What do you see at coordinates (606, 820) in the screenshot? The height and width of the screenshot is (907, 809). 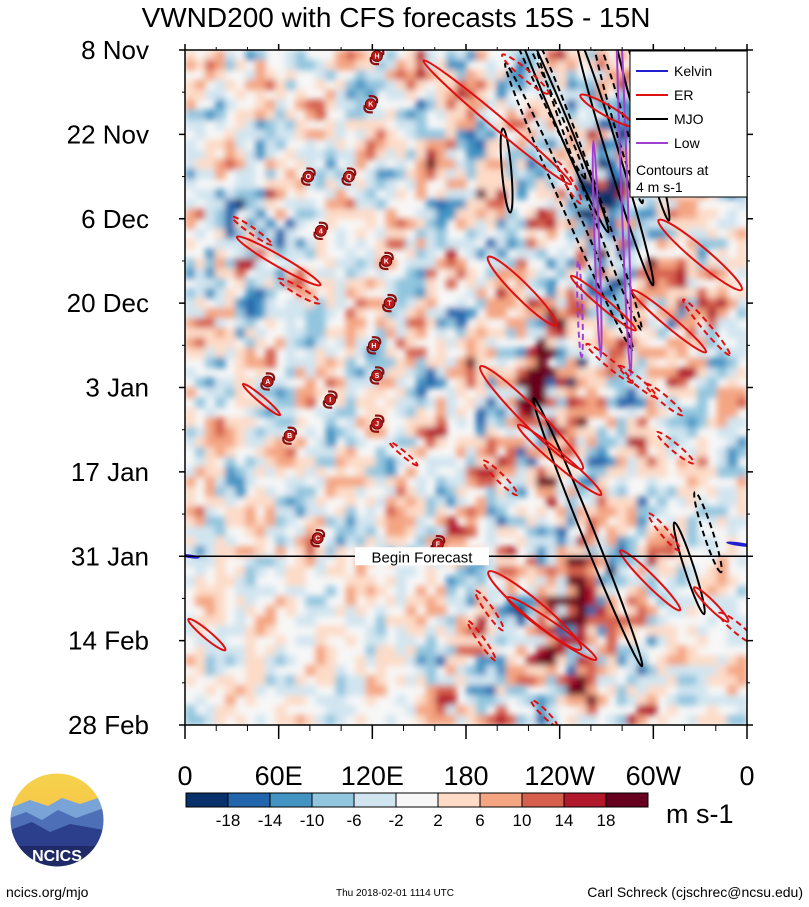 I see `colorbar-label: 18` at bounding box center [606, 820].